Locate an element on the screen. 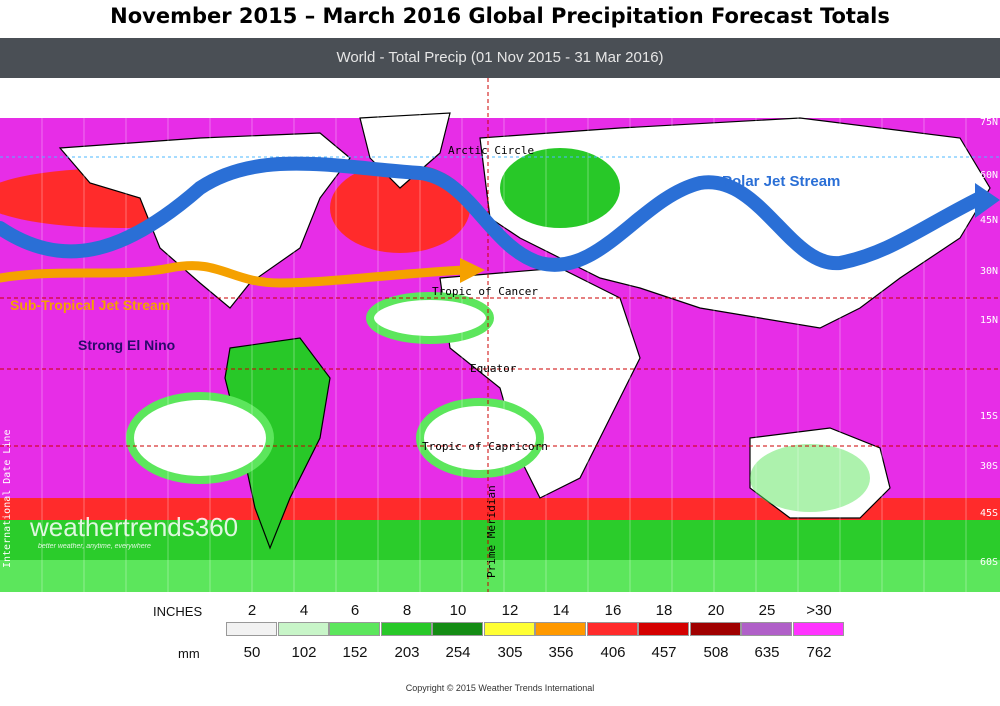 Image resolution: width=1000 pixels, height=706 pixels. legend-inch-value: 8 is located at coordinates (407, 610).